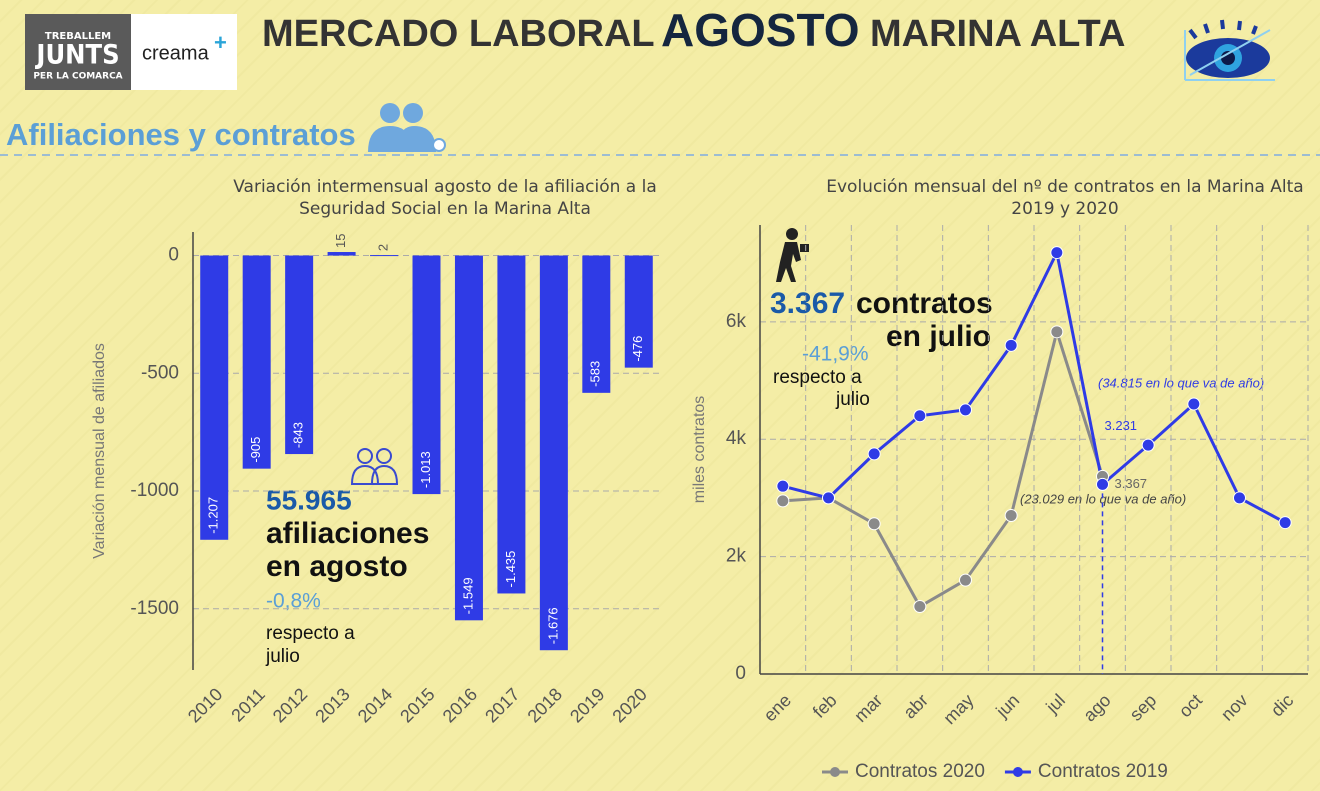  I want to click on x-tick-label: jun, so click(1008, 706).